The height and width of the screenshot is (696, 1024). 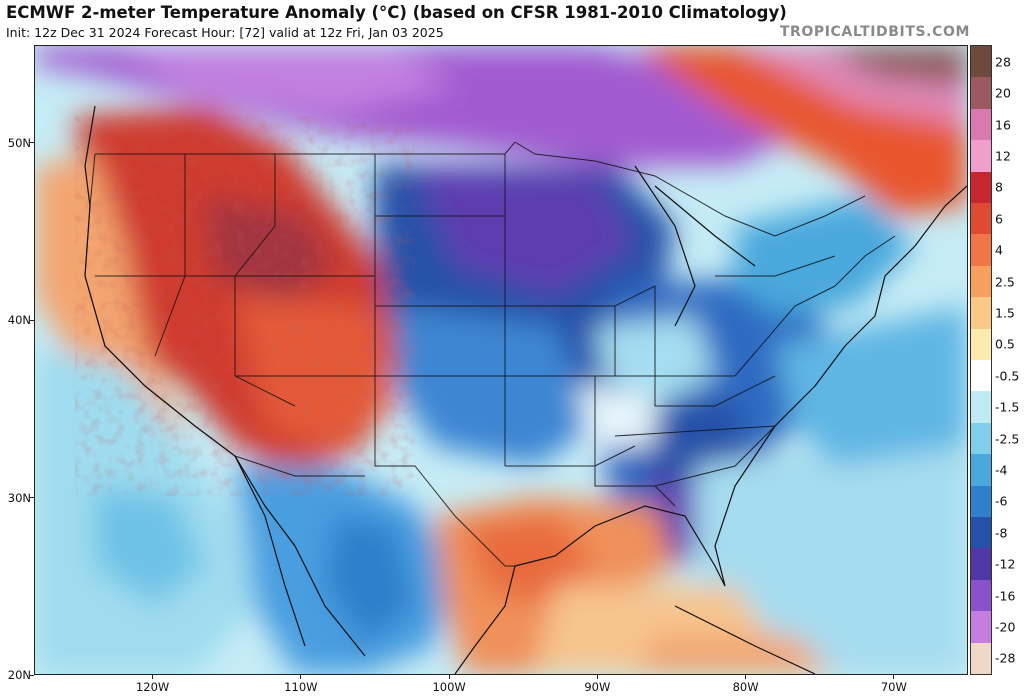 I want to click on colorbar-label: 12, so click(x=1003, y=156).